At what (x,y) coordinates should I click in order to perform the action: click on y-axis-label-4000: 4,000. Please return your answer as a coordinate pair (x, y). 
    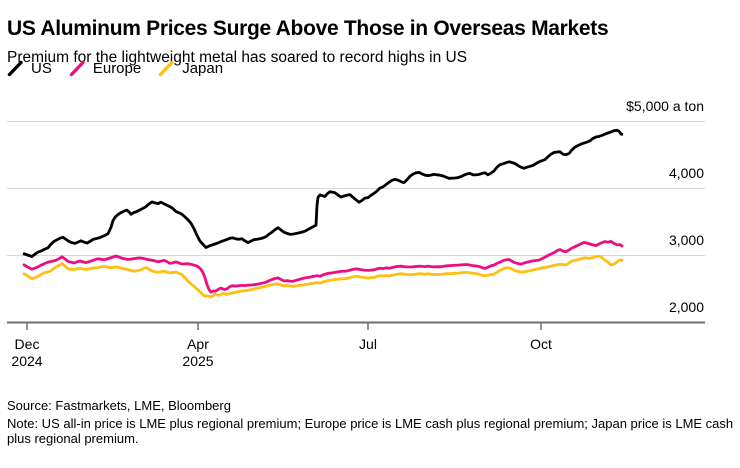
    Looking at the image, I should click on (686, 172).